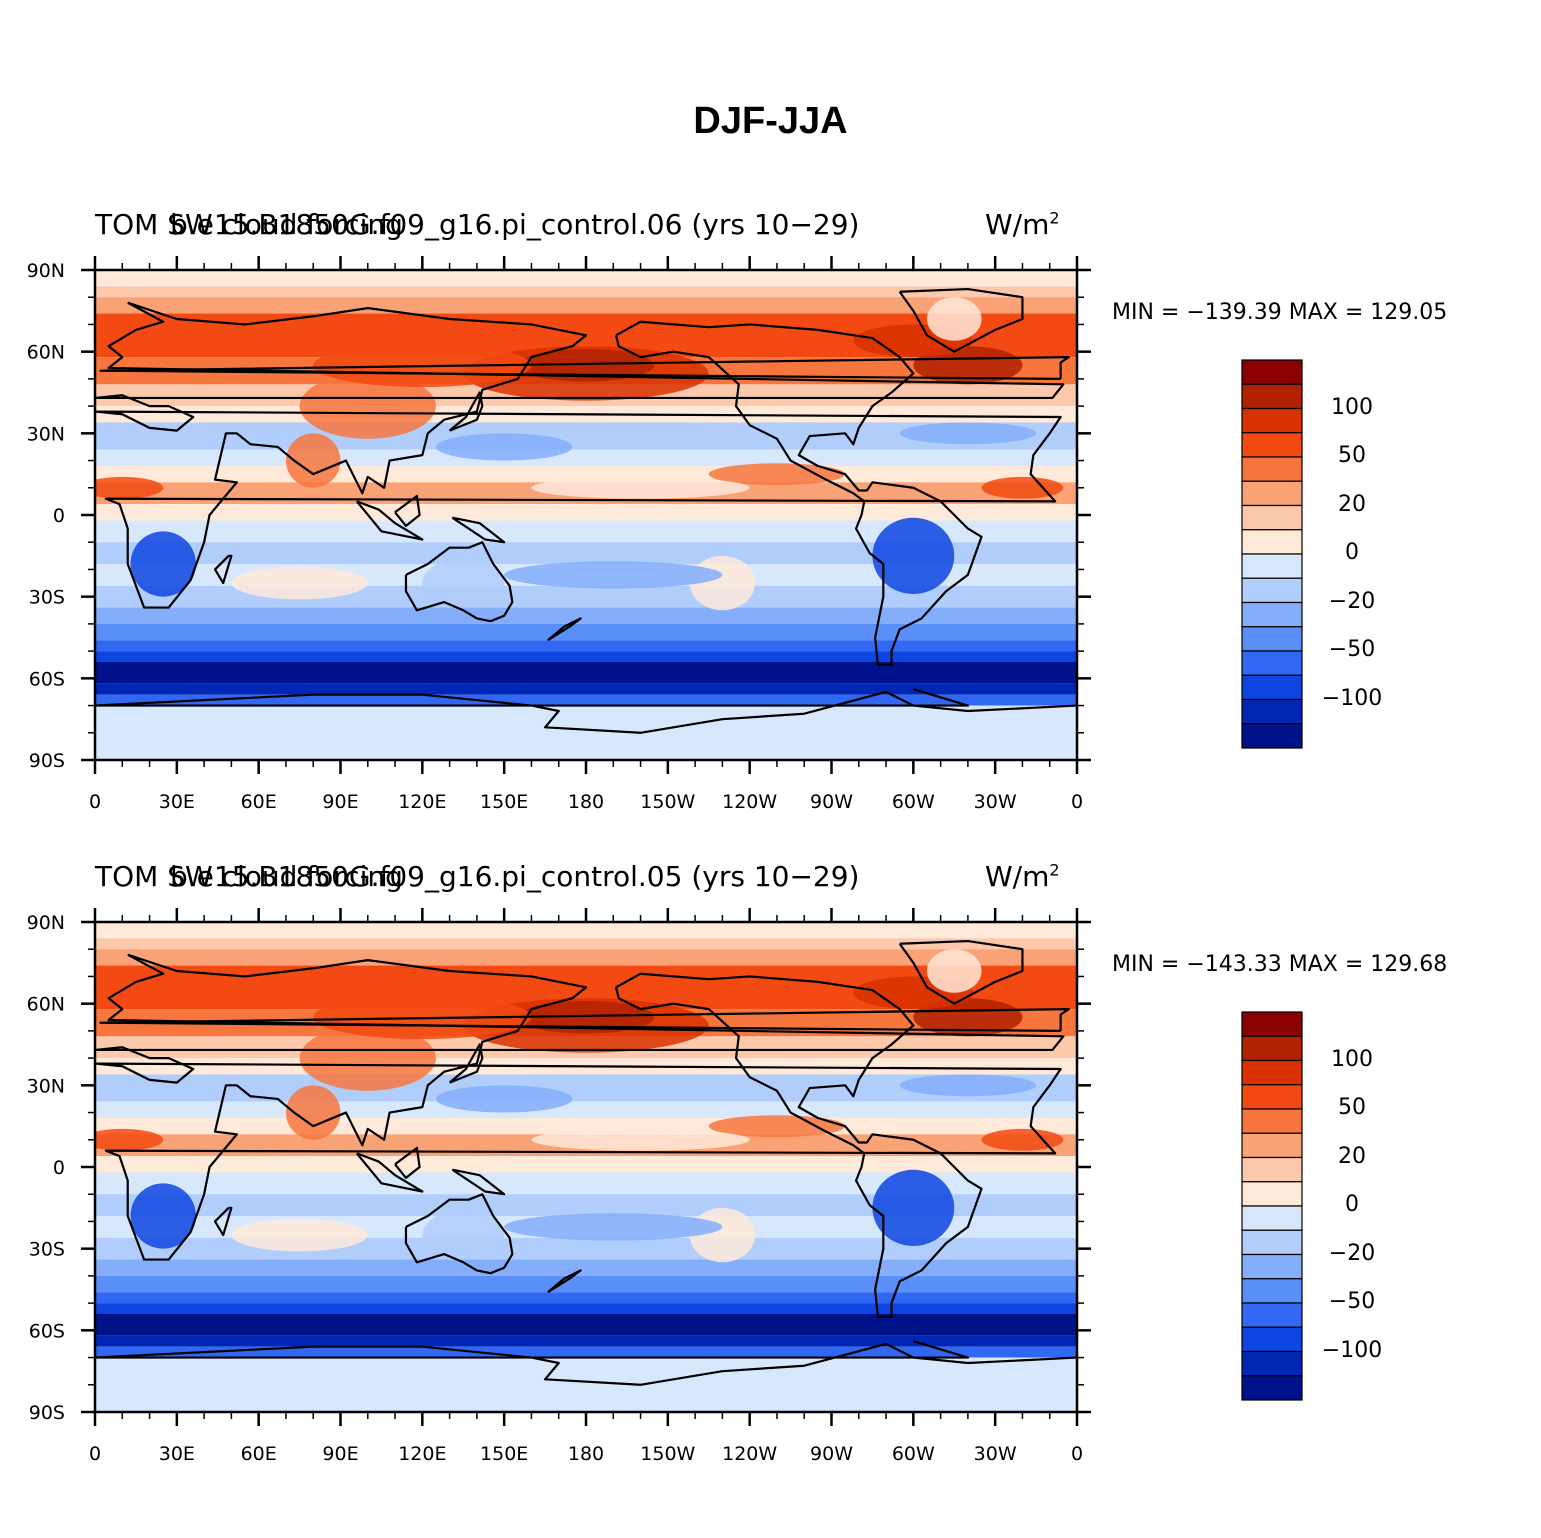 The image size is (1541, 1538). What do you see at coordinates (59, 1168) in the screenshot?
I see `lat-tick-label: 0` at bounding box center [59, 1168].